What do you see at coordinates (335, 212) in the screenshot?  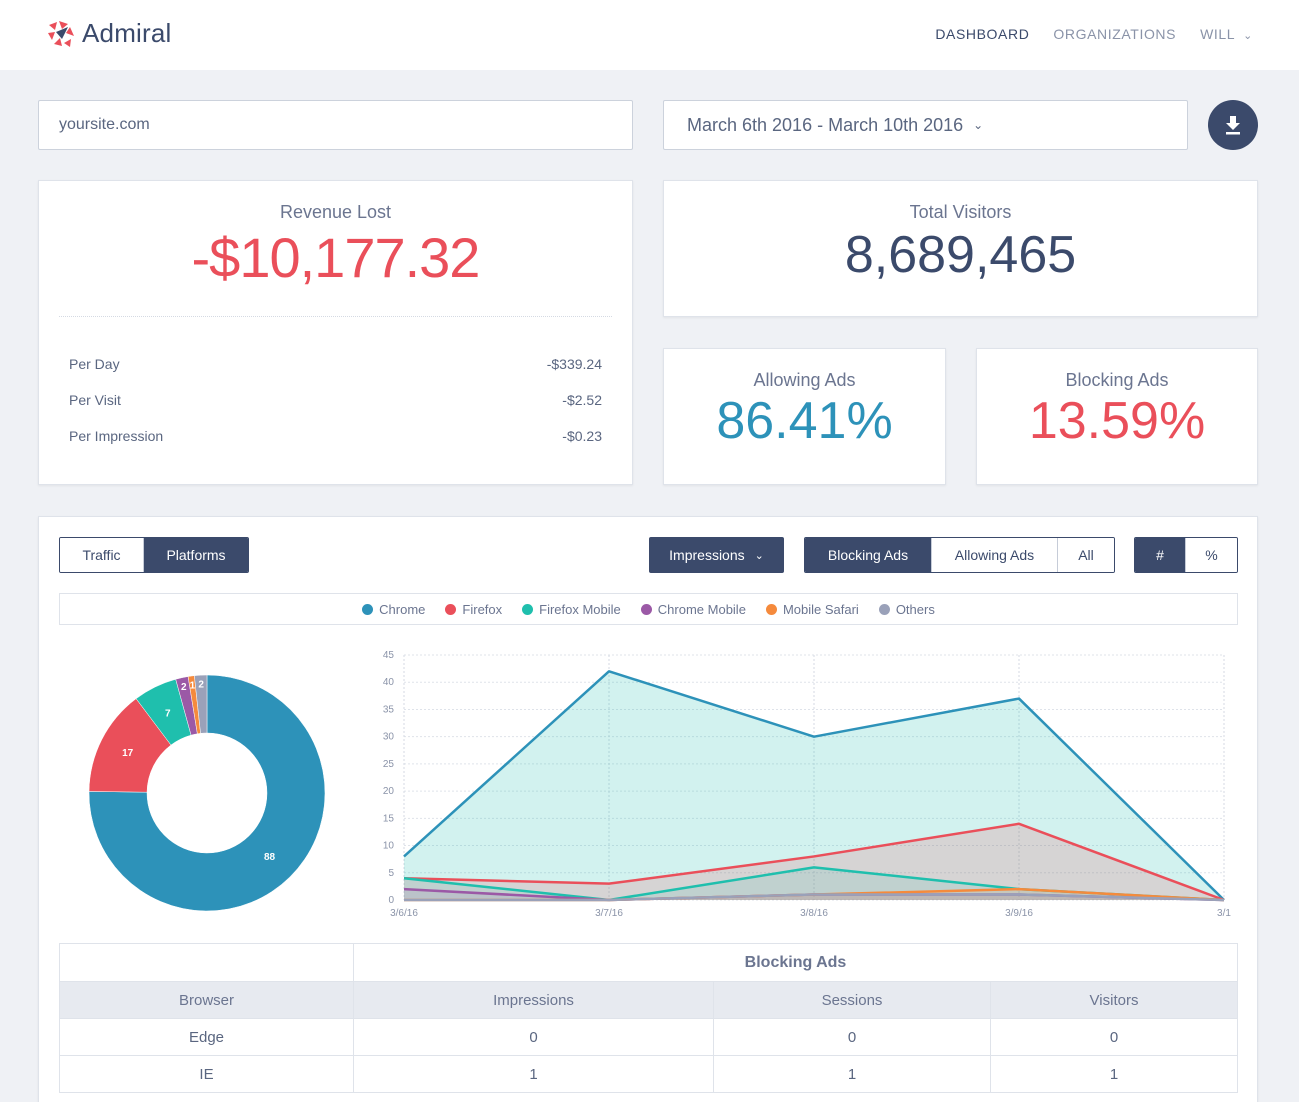 I see `revenue-lost-title: Revenue Lost` at bounding box center [335, 212].